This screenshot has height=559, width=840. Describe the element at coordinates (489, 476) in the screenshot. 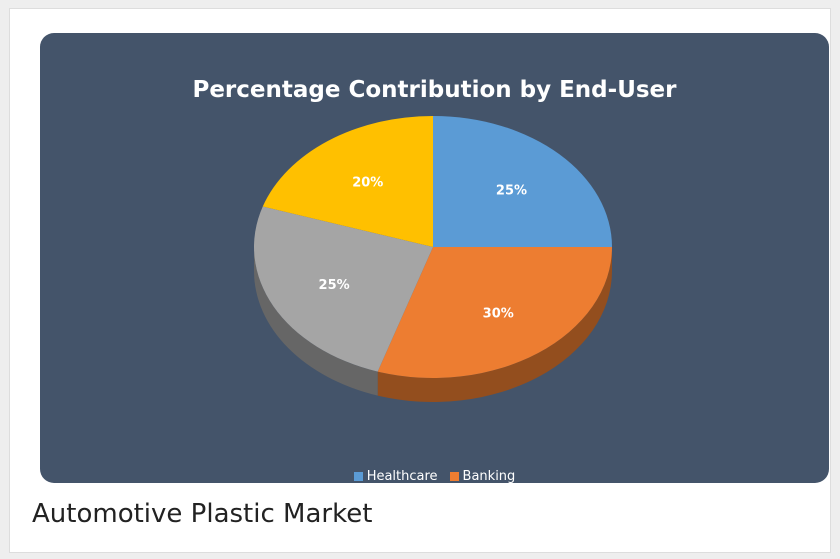

I see `legend-label: Banking` at that location.